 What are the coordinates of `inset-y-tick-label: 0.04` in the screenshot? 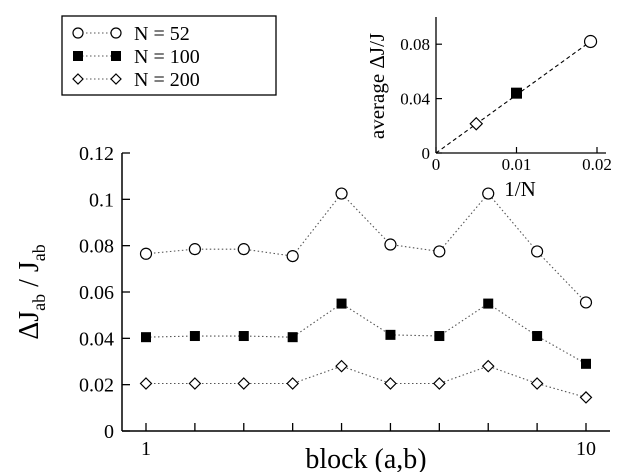 It's located at (415, 99).